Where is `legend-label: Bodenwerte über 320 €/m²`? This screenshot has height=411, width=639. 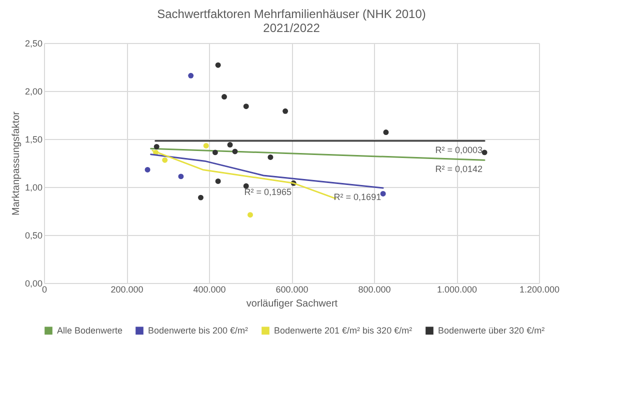 legend-label: Bodenwerte über 320 €/m² is located at coordinates (491, 331).